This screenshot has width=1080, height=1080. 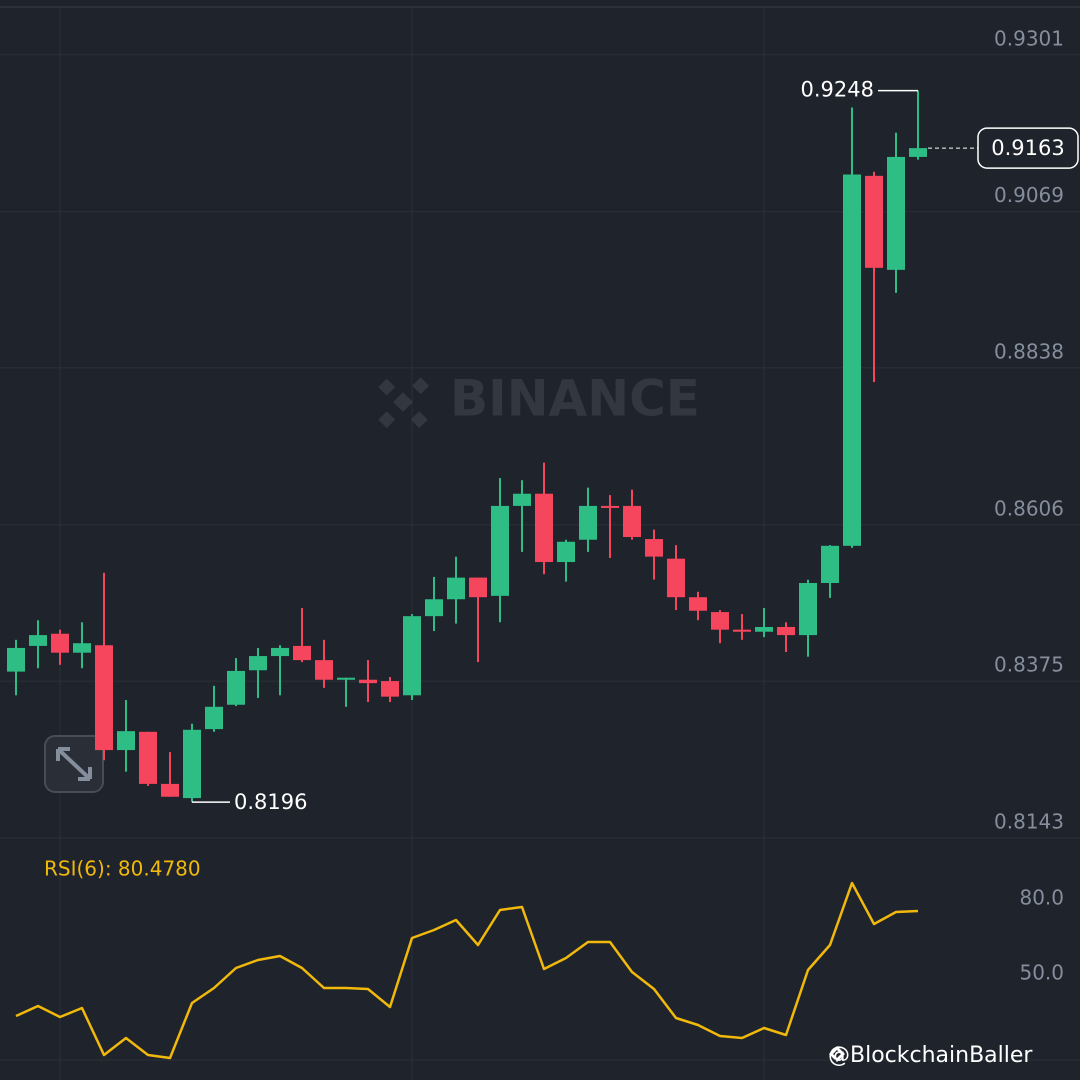 I want to click on rsi-line, so click(x=467, y=970).